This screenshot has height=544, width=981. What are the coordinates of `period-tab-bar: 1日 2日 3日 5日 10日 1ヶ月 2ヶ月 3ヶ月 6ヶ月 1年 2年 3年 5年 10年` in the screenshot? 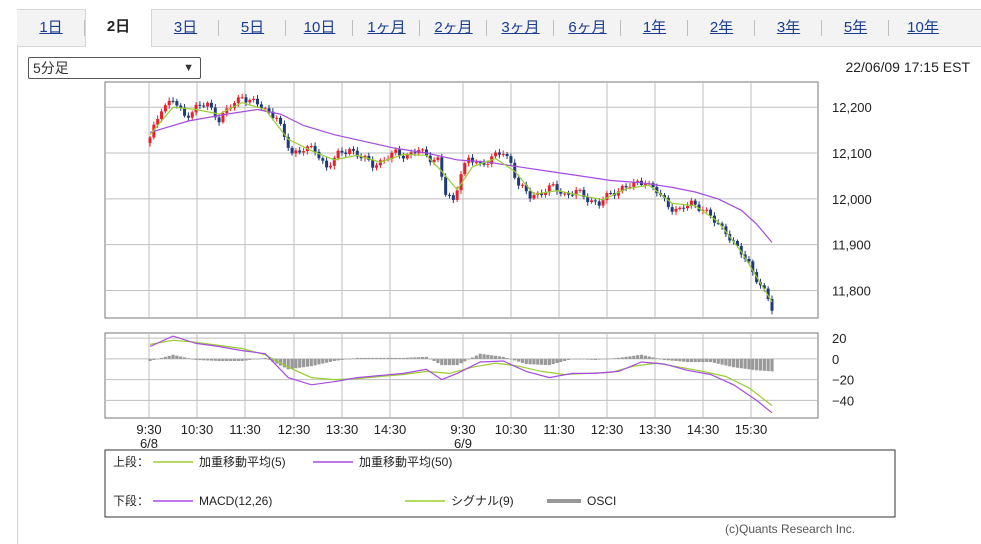 It's located at (499, 28).